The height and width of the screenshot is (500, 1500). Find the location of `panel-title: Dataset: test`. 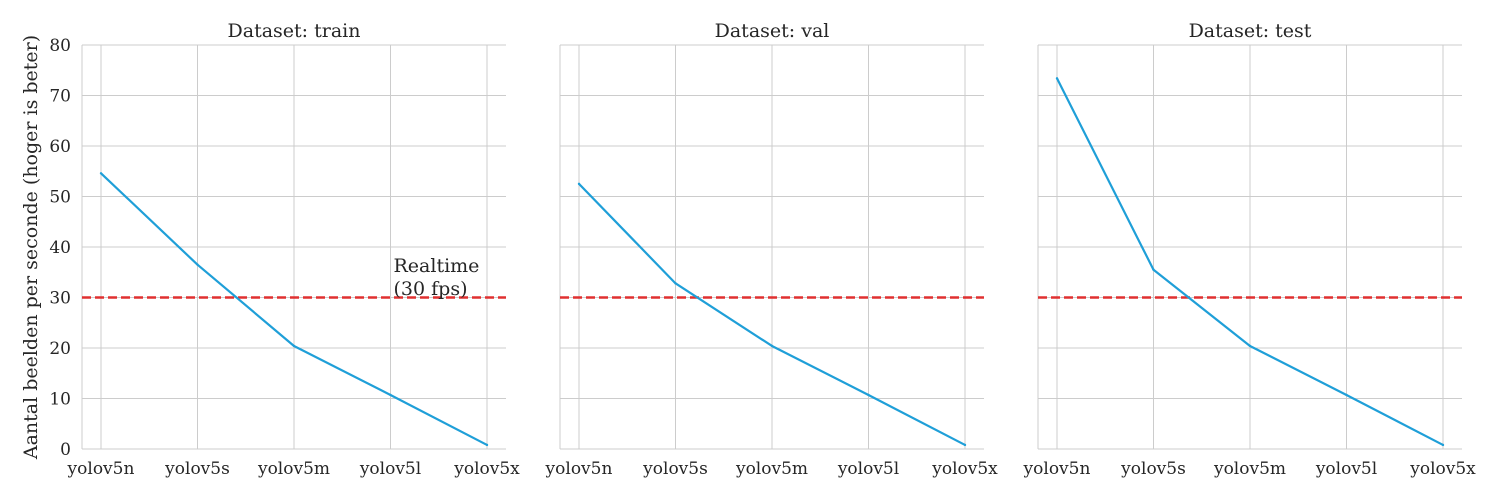

panel-title: Dataset: test is located at coordinates (1250, 31).